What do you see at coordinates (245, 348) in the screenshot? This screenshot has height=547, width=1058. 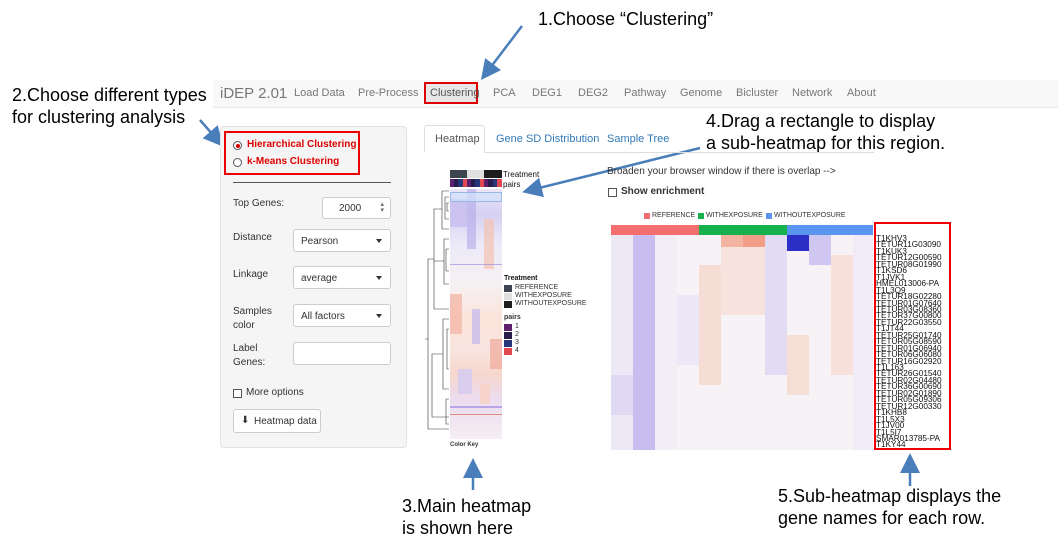 I see `label-genes-label-1: Label` at bounding box center [245, 348].